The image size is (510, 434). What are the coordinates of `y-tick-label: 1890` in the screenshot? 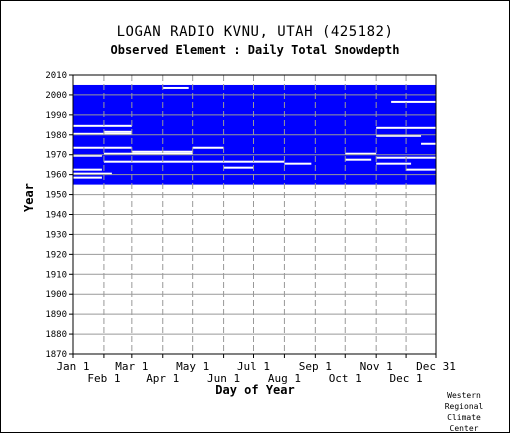 It's located at (56, 315).